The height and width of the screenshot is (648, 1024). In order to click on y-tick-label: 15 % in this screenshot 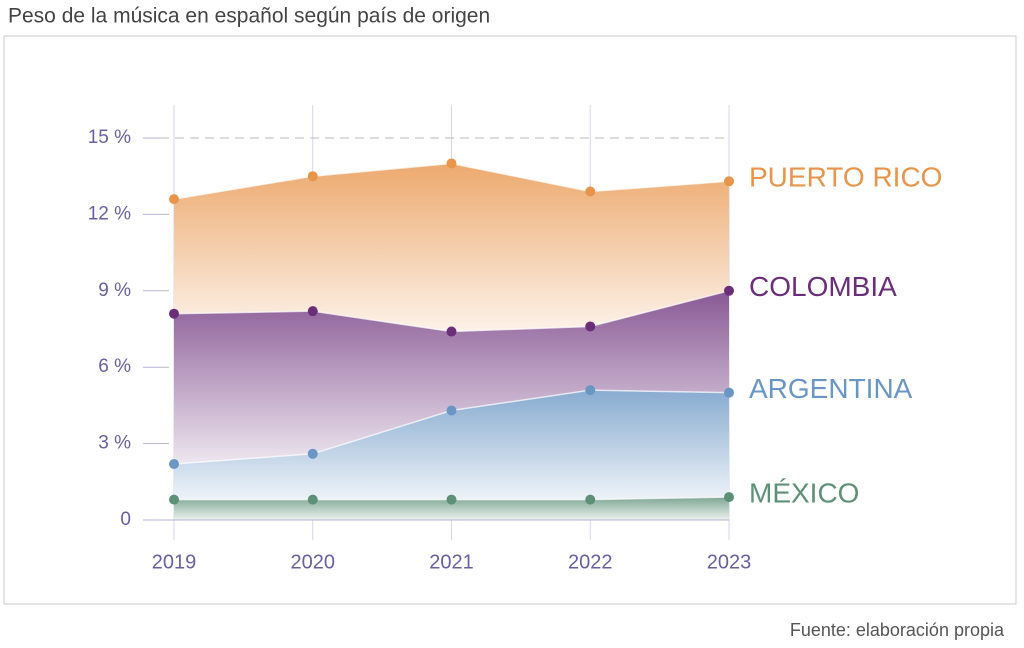, I will do `click(109, 137)`.